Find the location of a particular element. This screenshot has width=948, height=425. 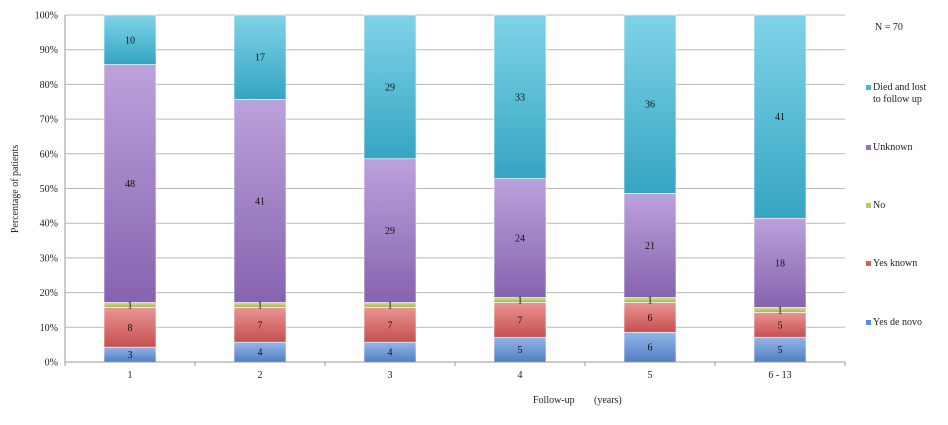

legend-label: Yes known is located at coordinates (895, 263).